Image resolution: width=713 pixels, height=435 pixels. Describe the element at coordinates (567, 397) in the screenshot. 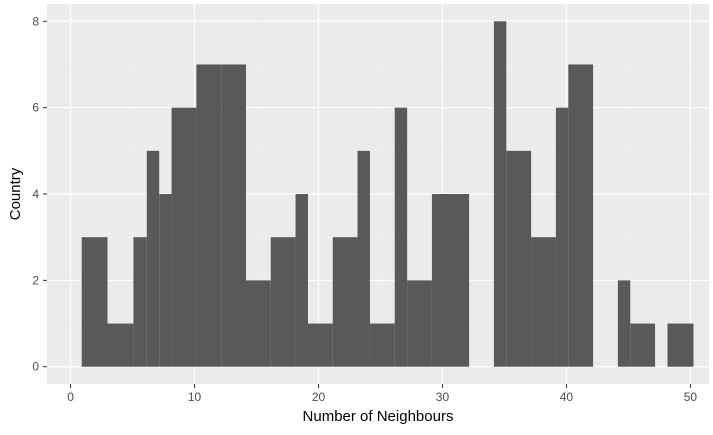

I see `x-tick-label: 40` at that location.